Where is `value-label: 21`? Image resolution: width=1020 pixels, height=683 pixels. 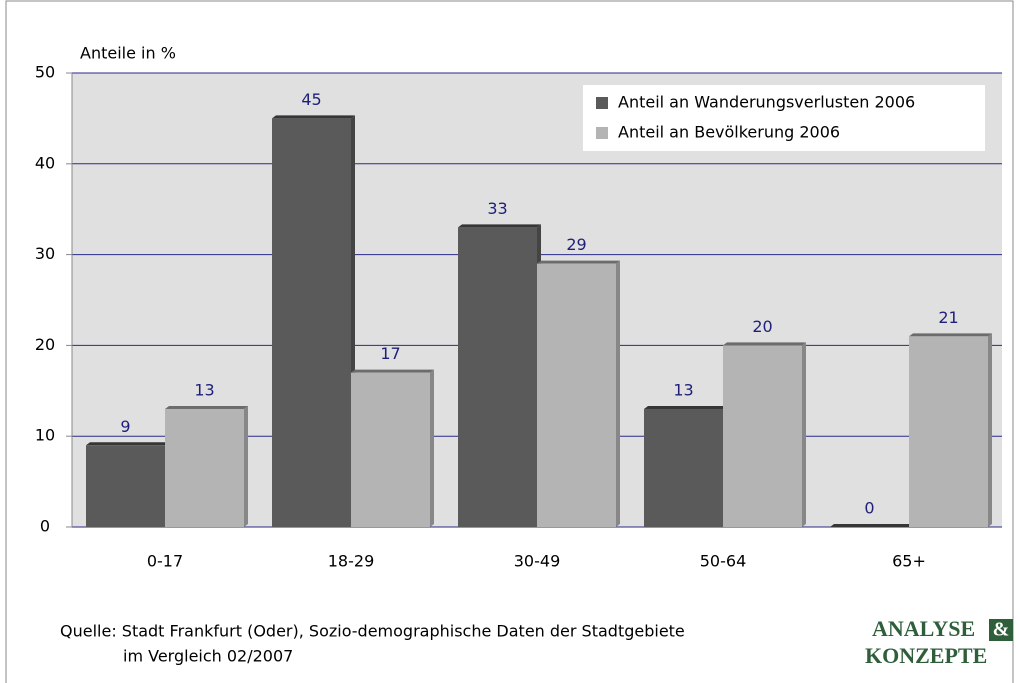
value-label: 21 is located at coordinates (948, 317).